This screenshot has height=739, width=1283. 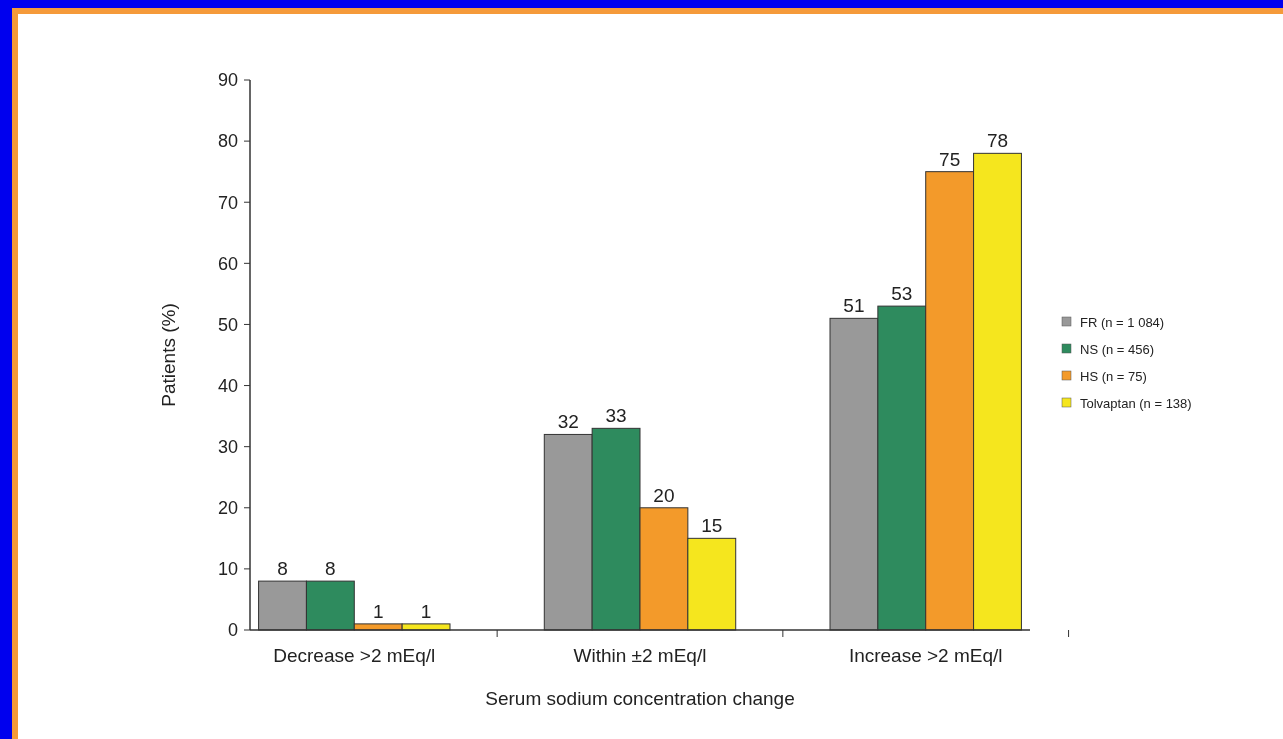 What do you see at coordinates (354, 655) in the screenshot?
I see `x-tick-label: Decrease >2 mEq/l` at bounding box center [354, 655].